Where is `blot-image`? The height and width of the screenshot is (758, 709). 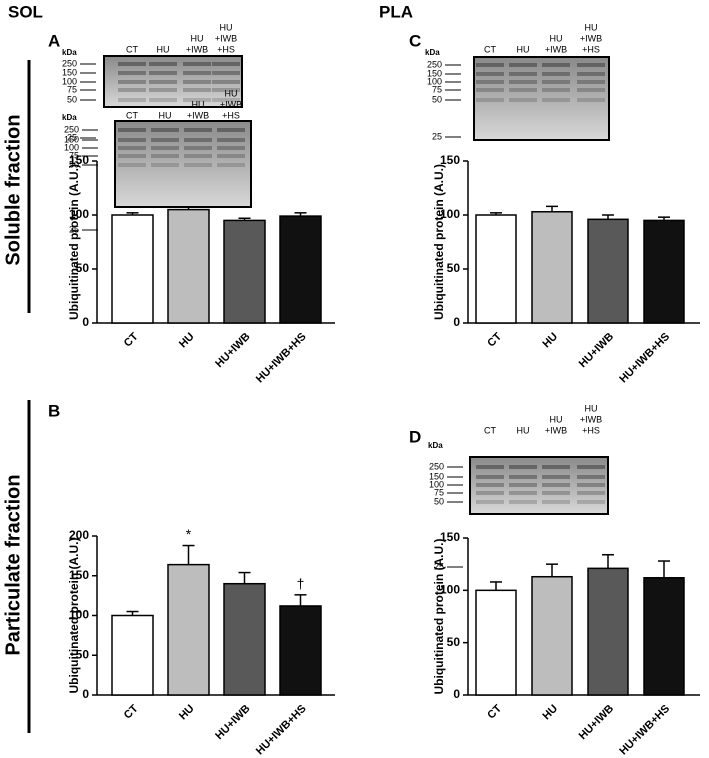
blot-image is located at coordinates (541, 98).